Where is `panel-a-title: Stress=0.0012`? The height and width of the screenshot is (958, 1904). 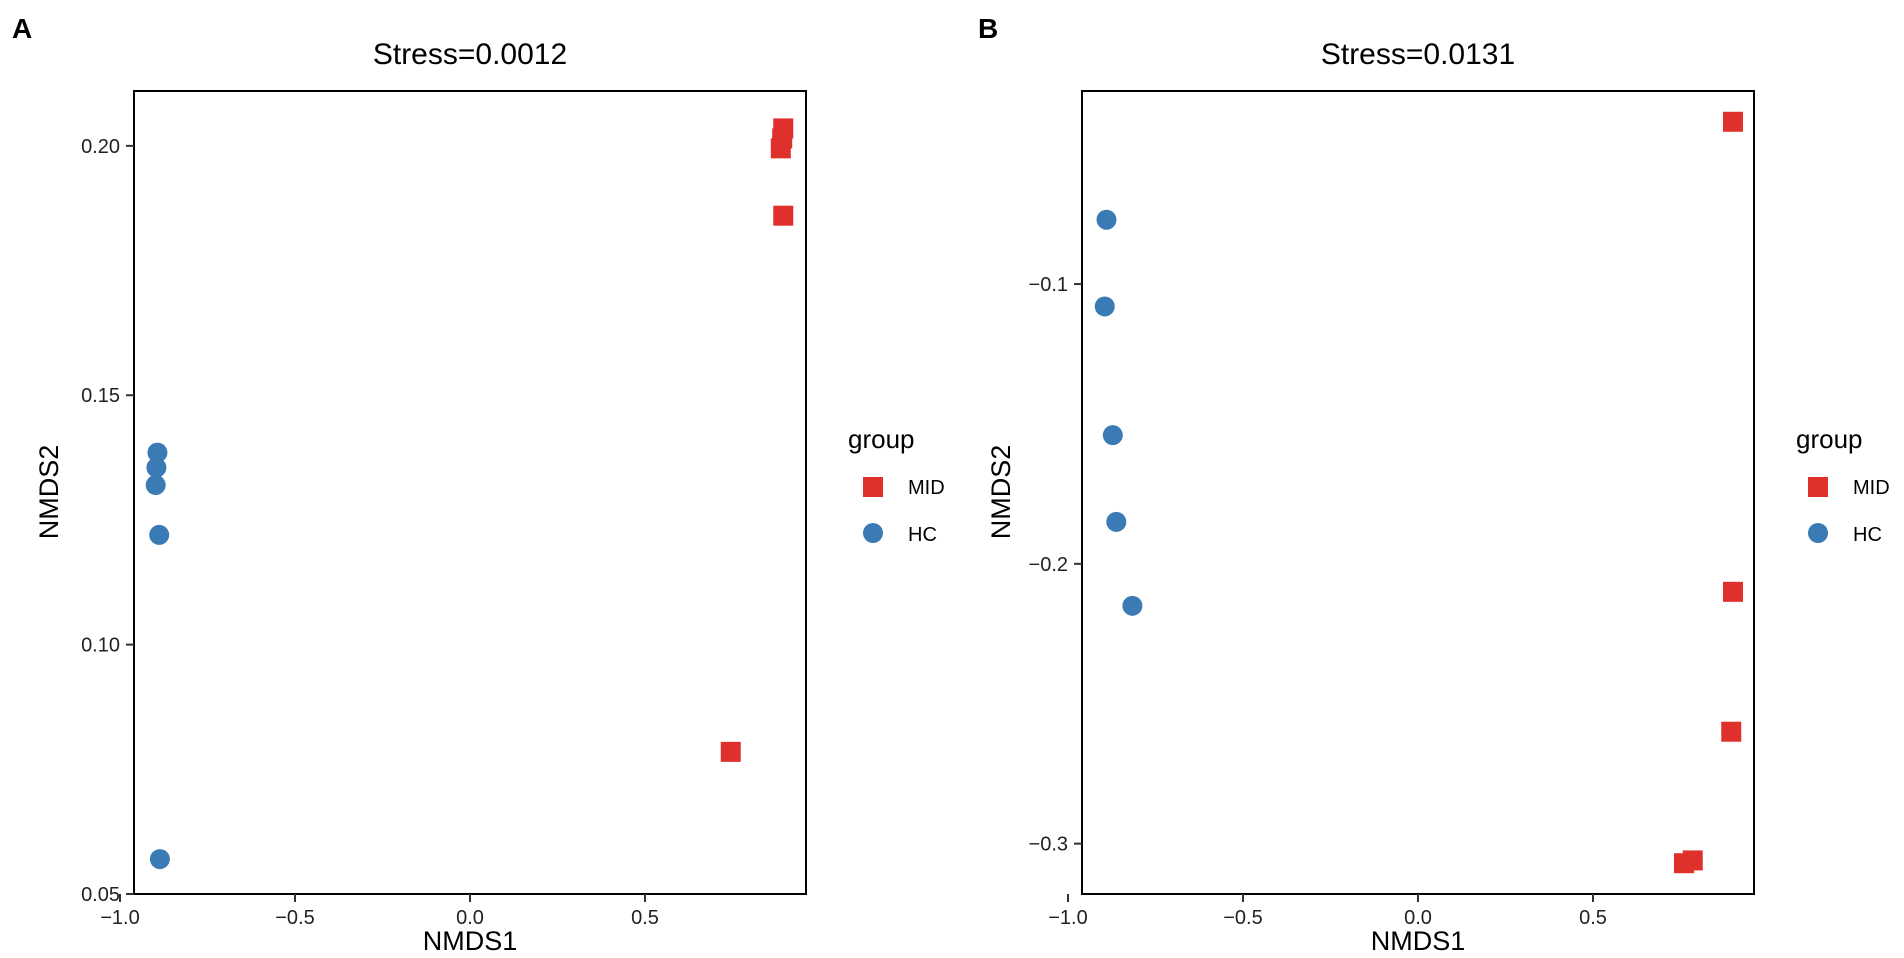
panel-a-title: Stress=0.0012 is located at coordinates (470, 54).